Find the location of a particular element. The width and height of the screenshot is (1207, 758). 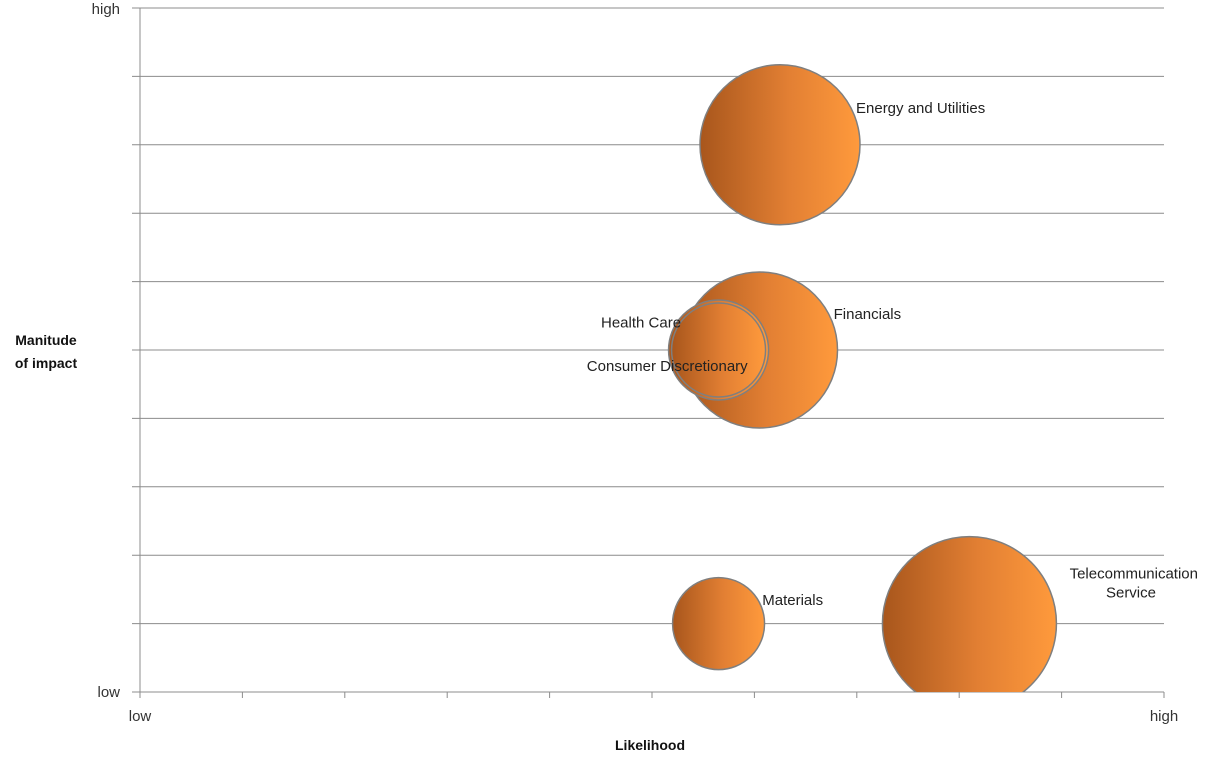

y-tick-high: high is located at coordinates (106, 9).